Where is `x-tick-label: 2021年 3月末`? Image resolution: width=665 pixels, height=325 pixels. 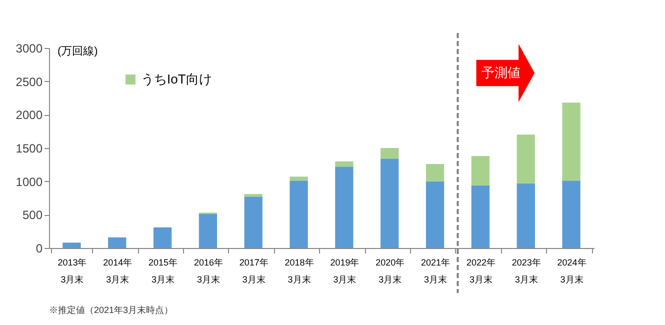 x-tick-label: 2021年 3月末 is located at coordinates (435, 271).